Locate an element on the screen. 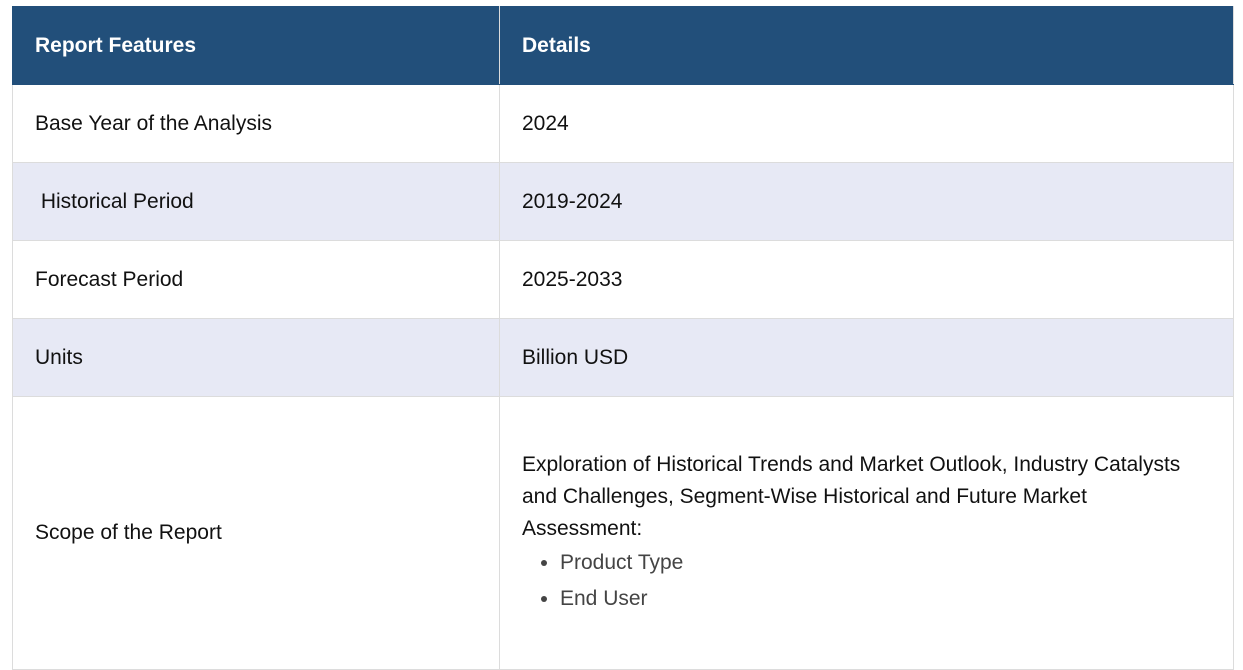 This screenshot has width=1243, height=670. row: Base Year of the Analysis 2024 is located at coordinates (623, 123).